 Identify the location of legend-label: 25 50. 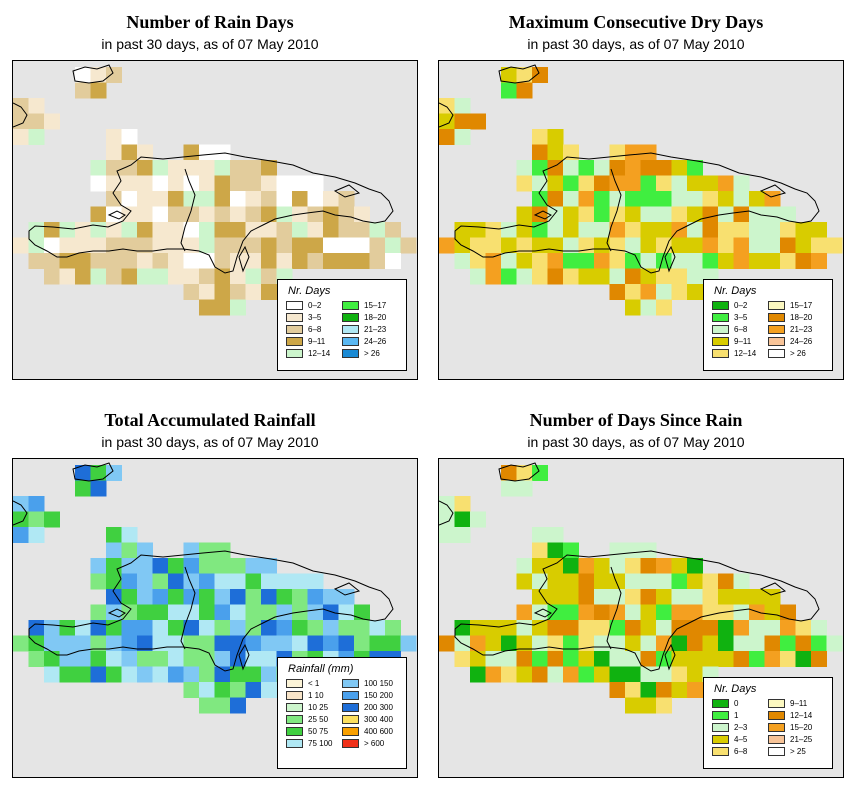
(318, 719).